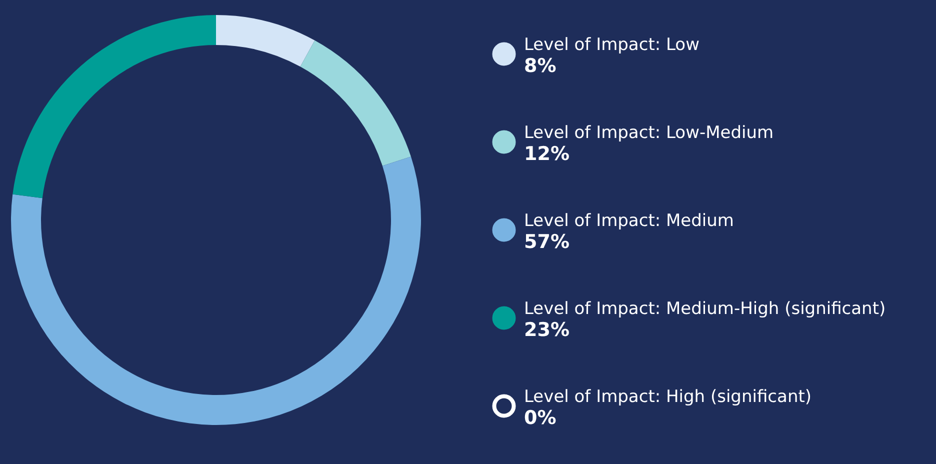 This screenshot has width=936, height=464. I want to click on legend-label: Level of Impact: Medium-High (significant), so click(705, 309).